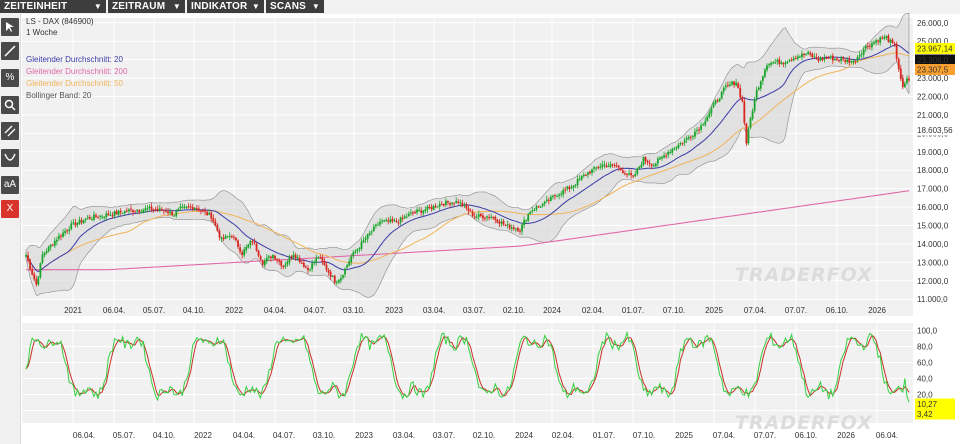 Image resolution: width=960 pixels, height=444 pixels. What do you see at coordinates (927, 404) in the screenshot?
I see `stochastic-tag-k-text: 10,27` at bounding box center [927, 404].